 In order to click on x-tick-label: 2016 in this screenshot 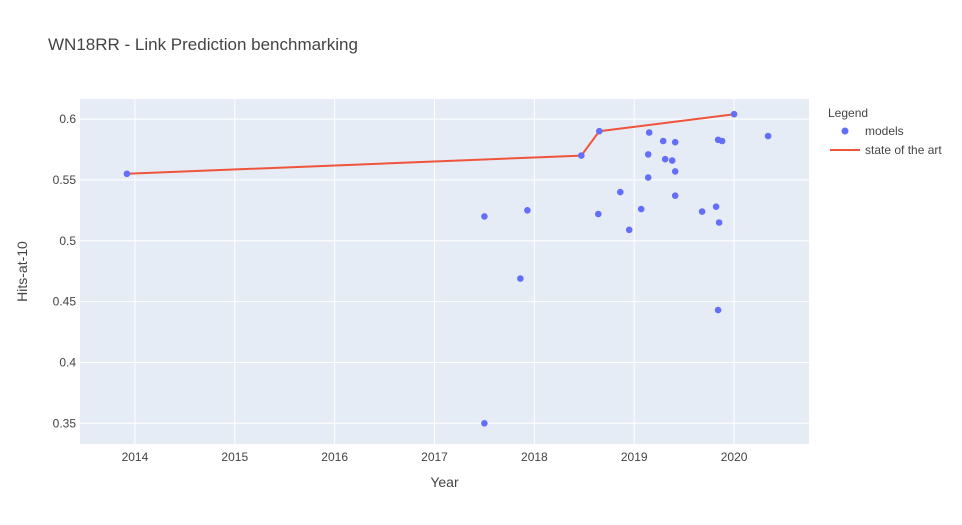, I will do `click(334, 457)`.